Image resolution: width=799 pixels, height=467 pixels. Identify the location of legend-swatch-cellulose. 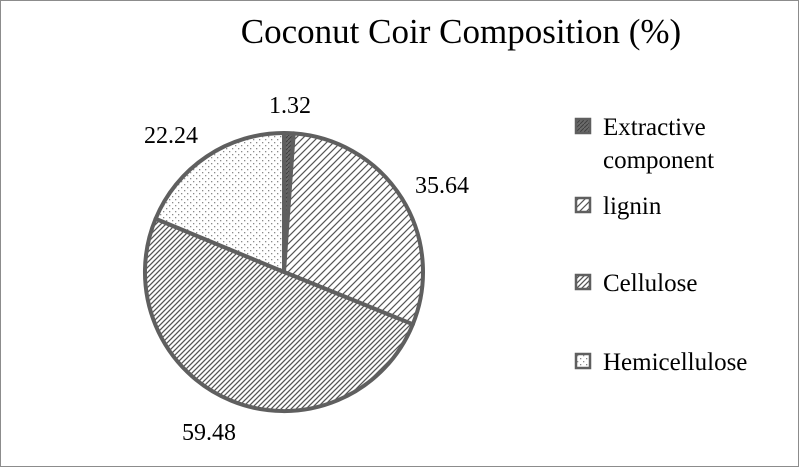
(583, 282).